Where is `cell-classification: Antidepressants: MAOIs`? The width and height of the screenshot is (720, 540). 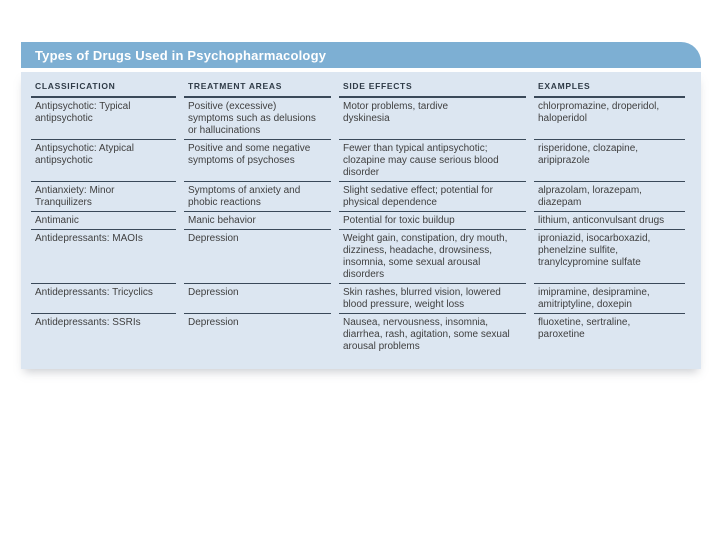
cell-classification: Antidepressants: MAOIs is located at coordinates (103, 257).